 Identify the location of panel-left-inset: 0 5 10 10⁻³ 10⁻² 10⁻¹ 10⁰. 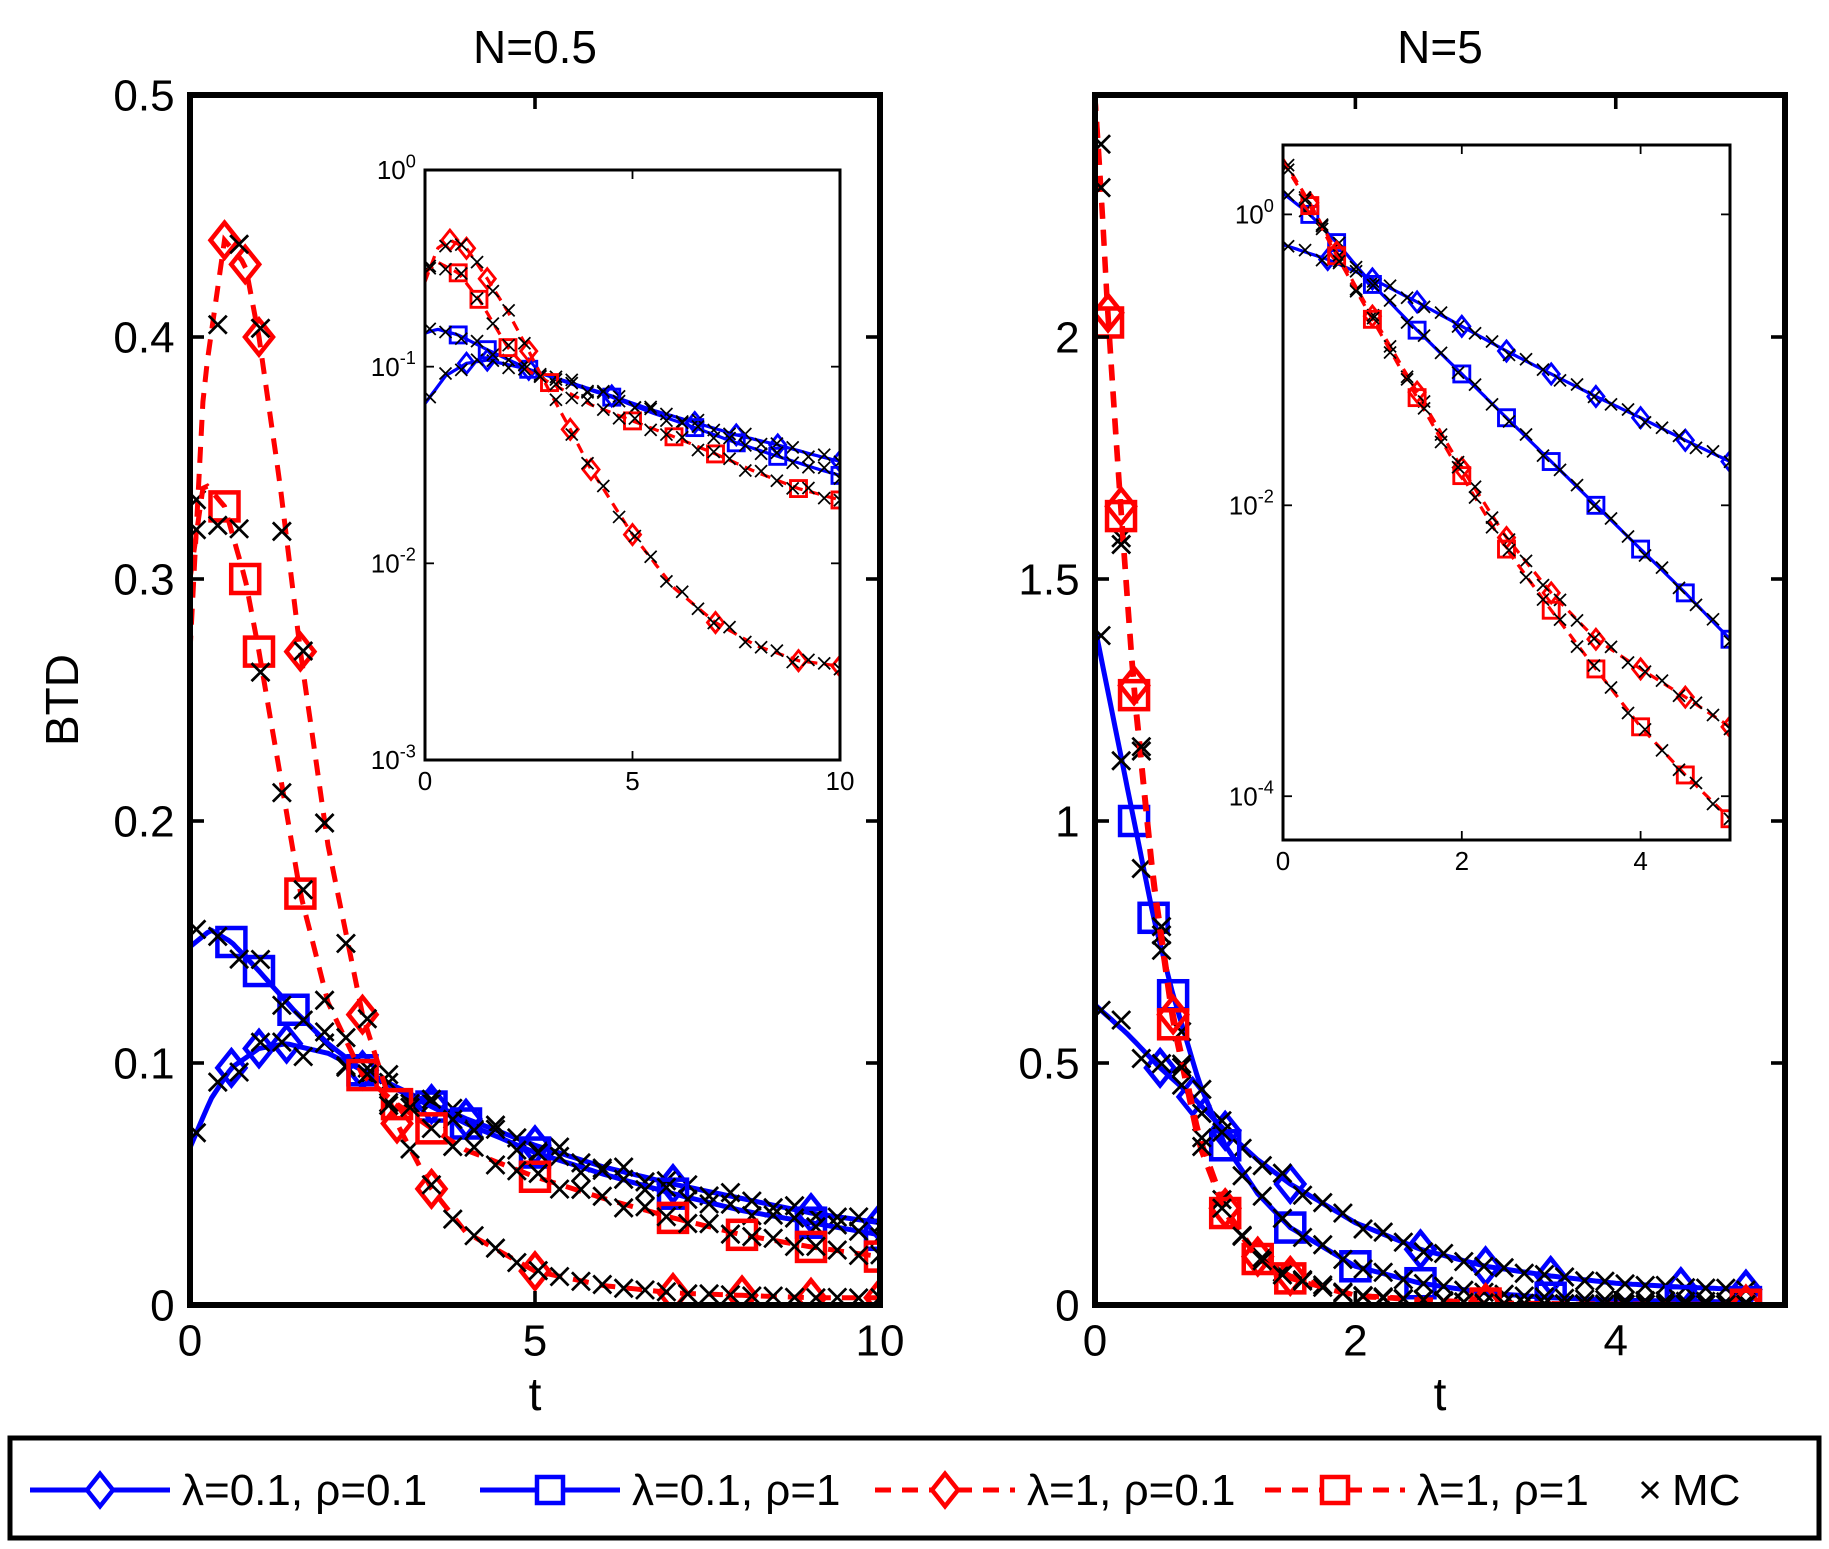
(613, 473).